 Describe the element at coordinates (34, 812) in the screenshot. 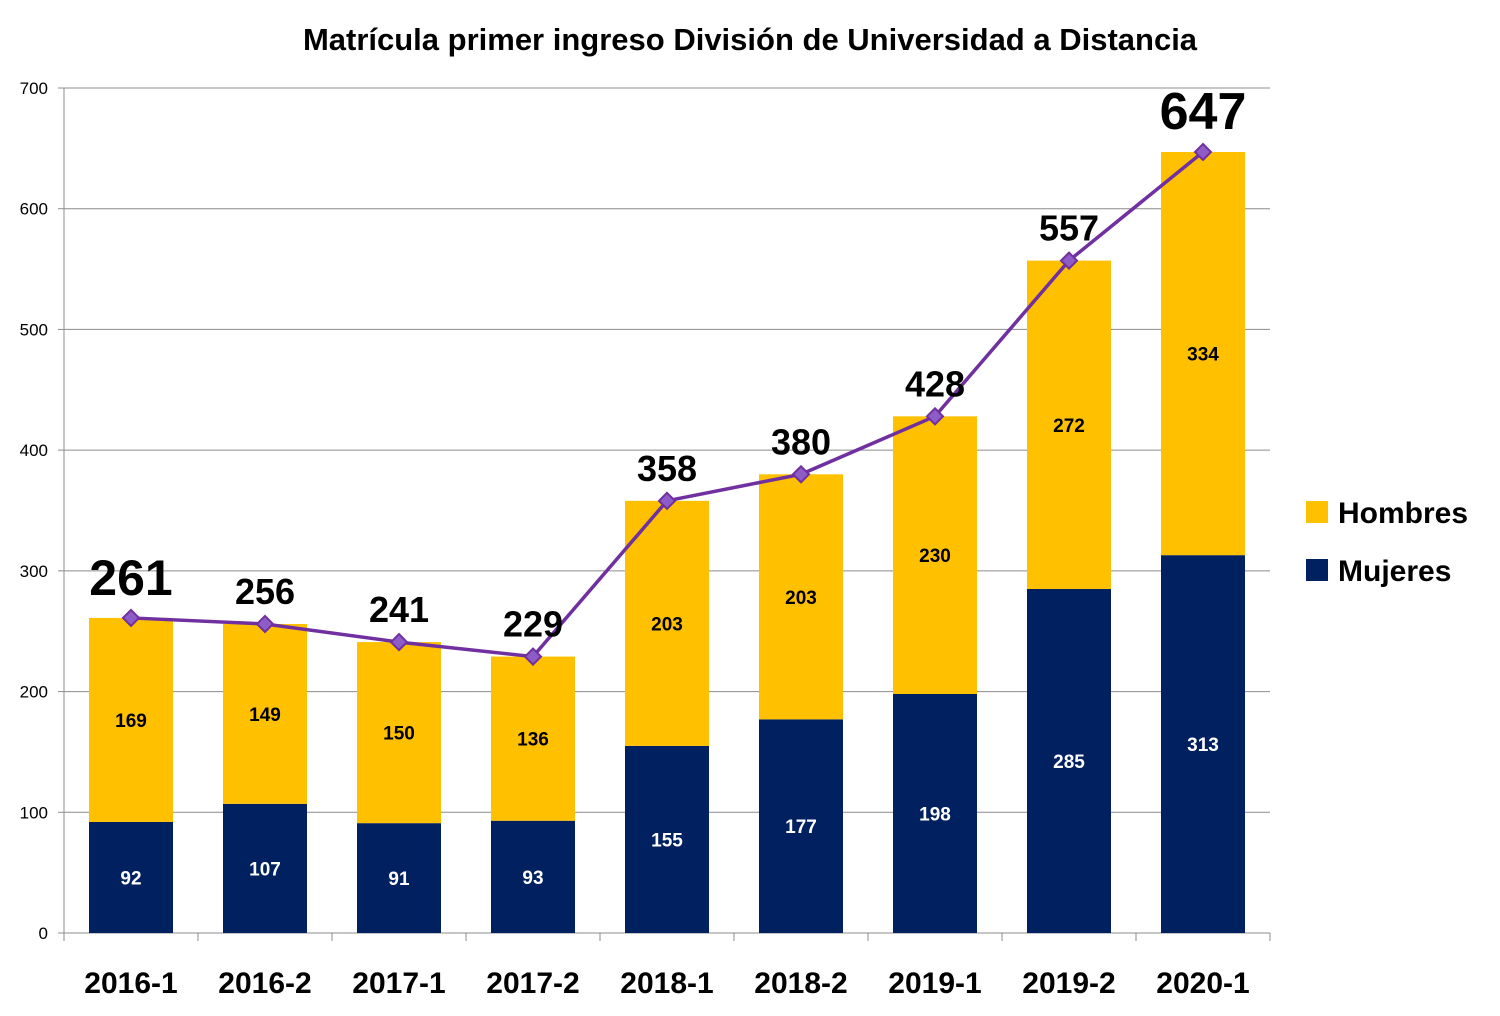

I see `y-tick-label: 100` at that location.